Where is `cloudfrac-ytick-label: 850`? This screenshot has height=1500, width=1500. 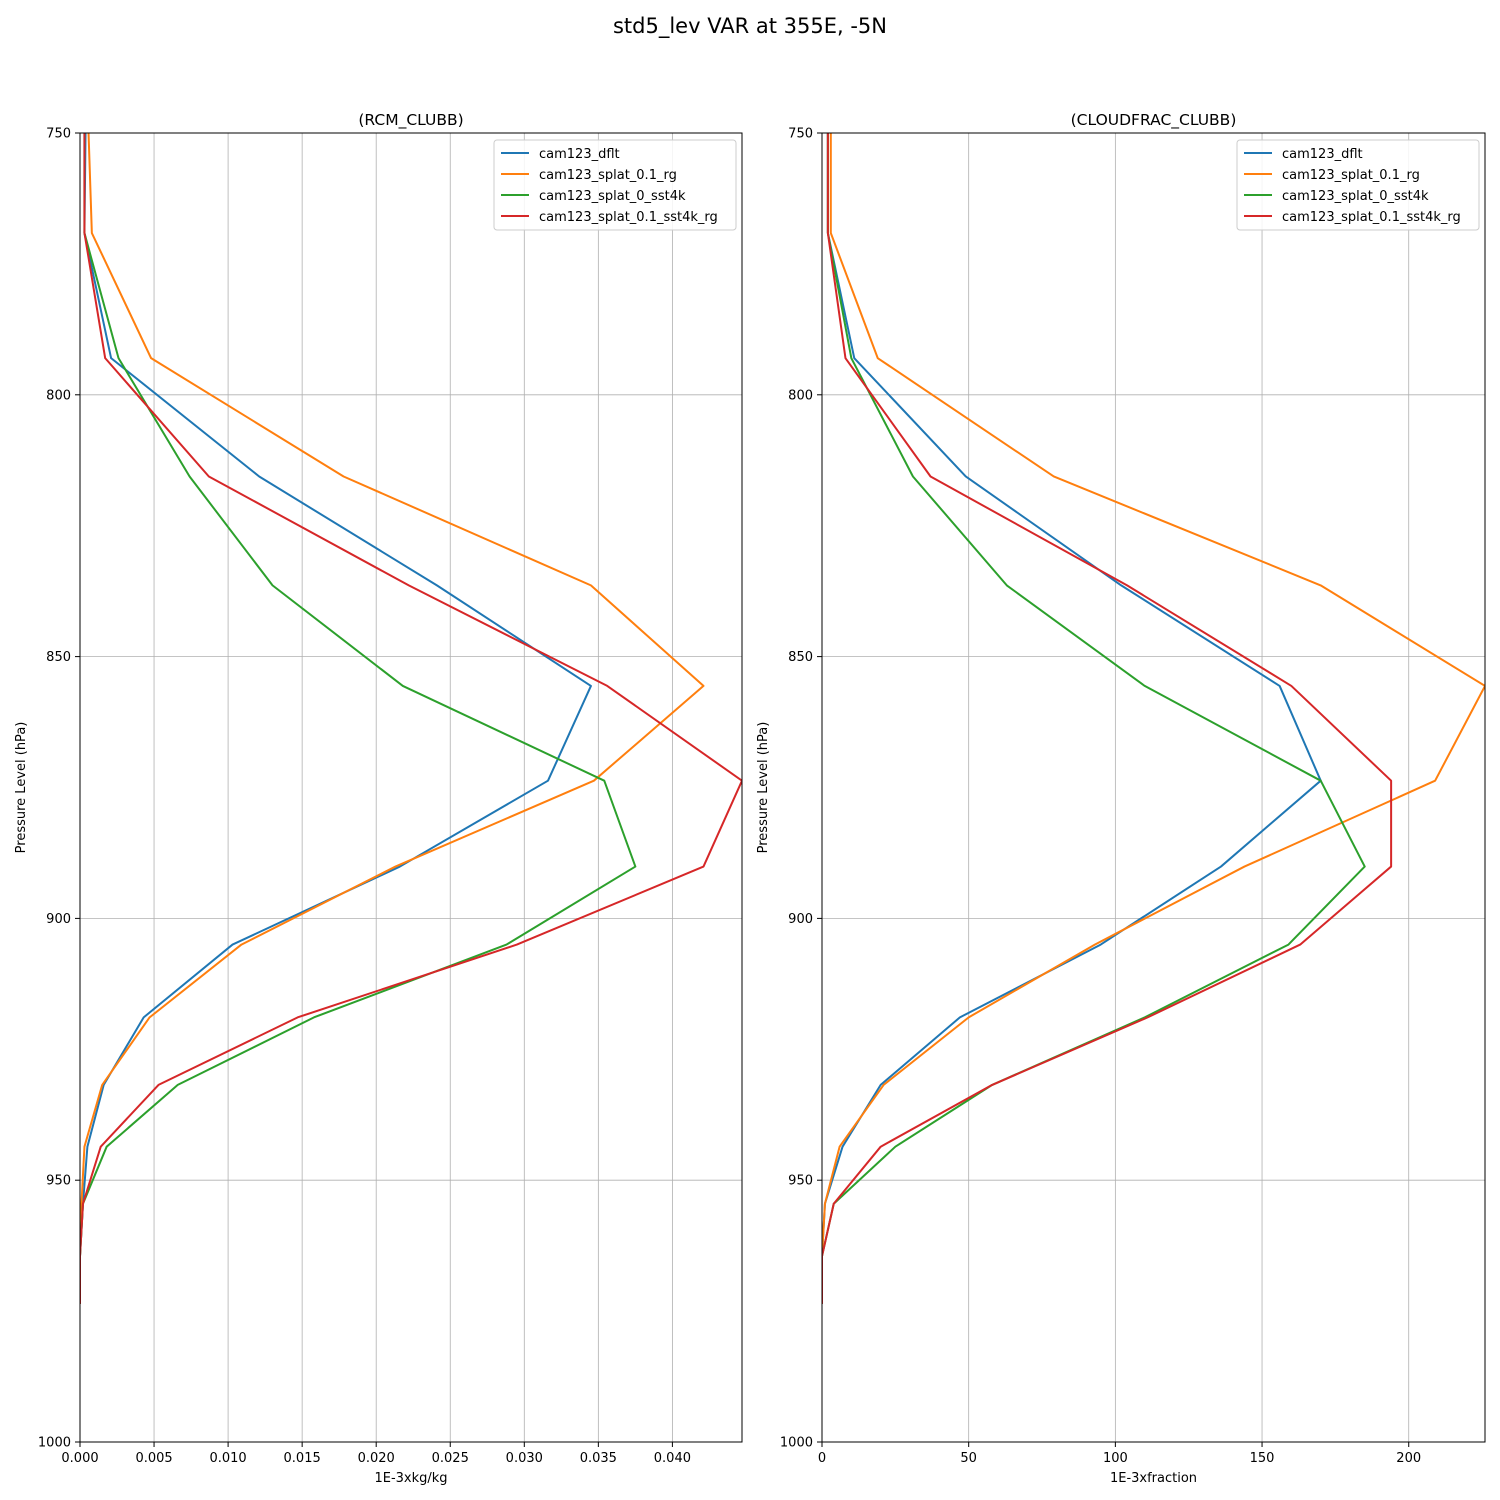 cloudfrac-ytick-label: 850 is located at coordinates (800, 657).